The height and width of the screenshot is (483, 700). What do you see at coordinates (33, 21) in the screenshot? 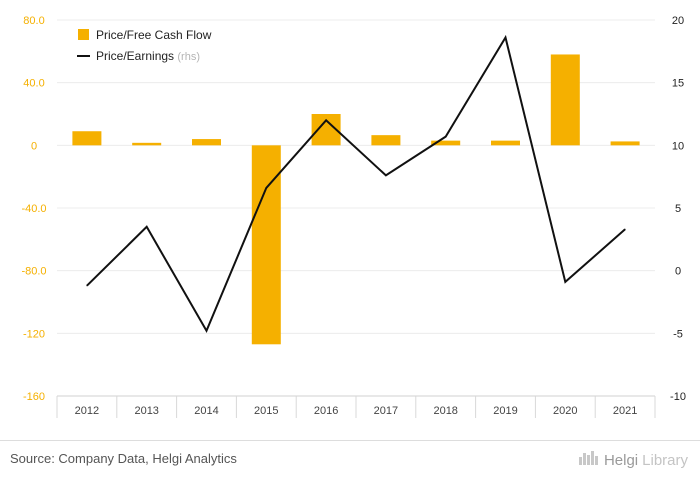
I see `left-axis-tick-label: 80.0` at bounding box center [33, 21].